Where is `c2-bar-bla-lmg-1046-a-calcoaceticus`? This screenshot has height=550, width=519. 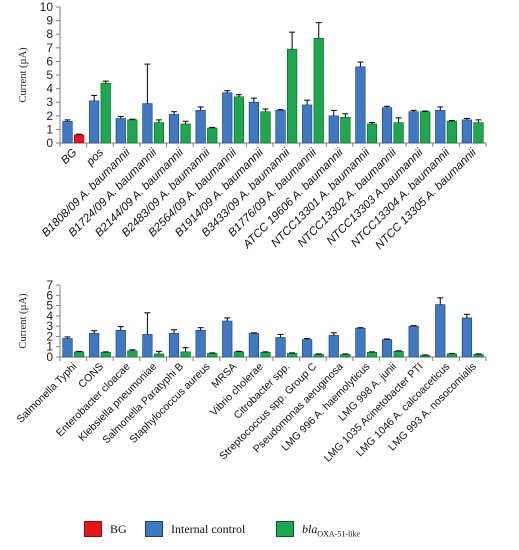 c2-bar-bla-lmg-1046-a-calcoaceticus is located at coordinates (451, 355).